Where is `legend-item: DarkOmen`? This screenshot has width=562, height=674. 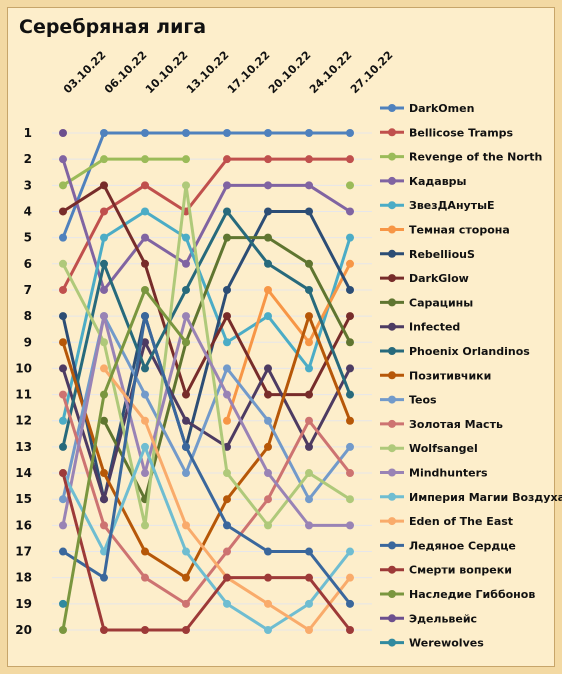
legend-item: DarkOmen is located at coordinates (427, 108).